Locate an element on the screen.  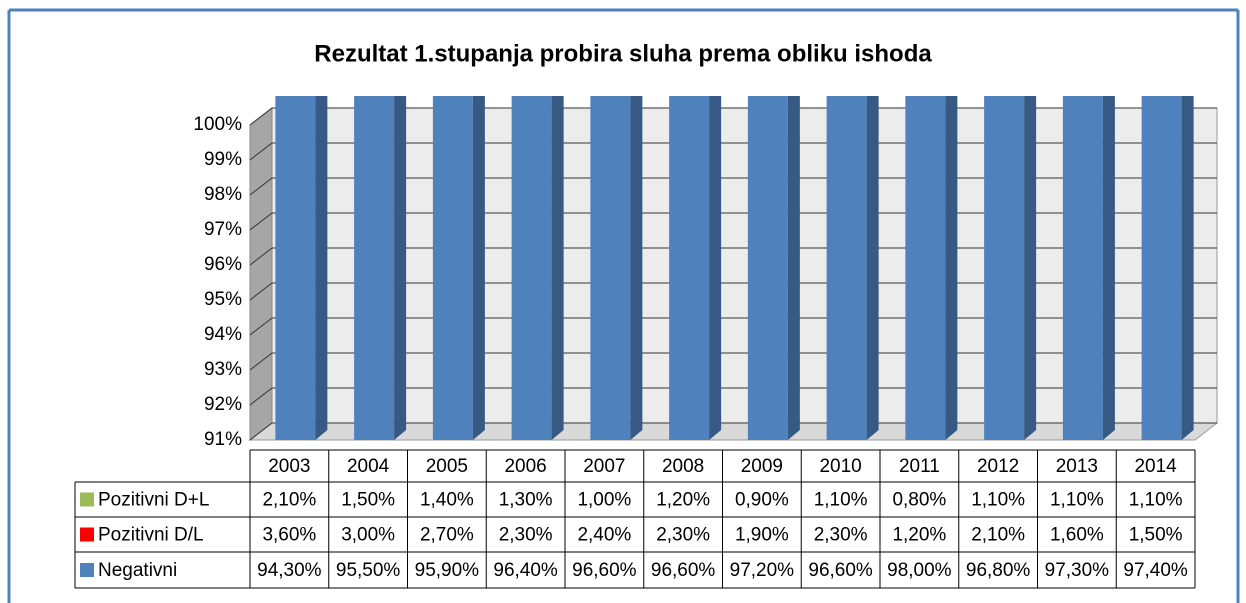
y-tick-label: 93% is located at coordinates (223, 369).